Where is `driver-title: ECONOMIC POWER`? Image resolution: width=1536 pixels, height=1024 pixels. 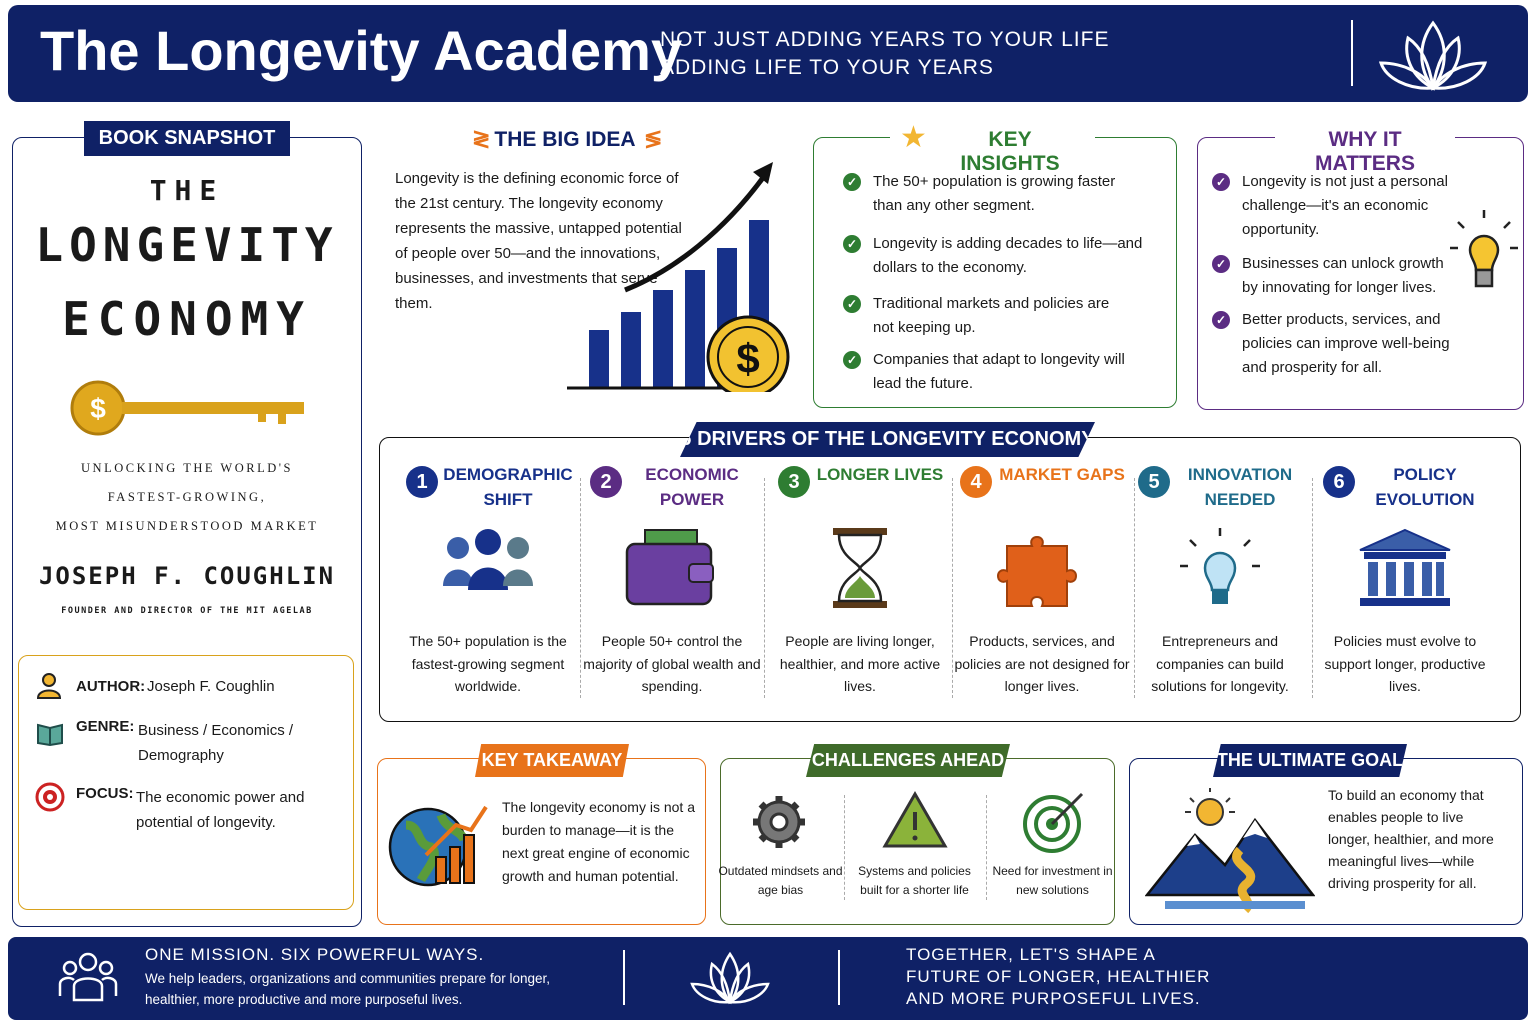 driver-title: ECONOMIC POWER is located at coordinates (692, 487).